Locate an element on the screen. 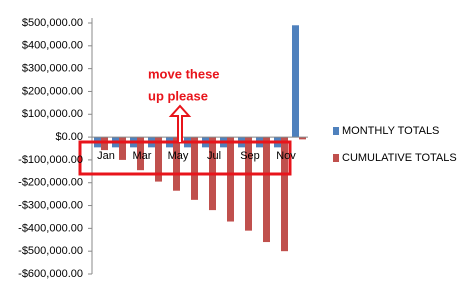  y-tick-label: $300,000.00 is located at coordinates (52, 69).